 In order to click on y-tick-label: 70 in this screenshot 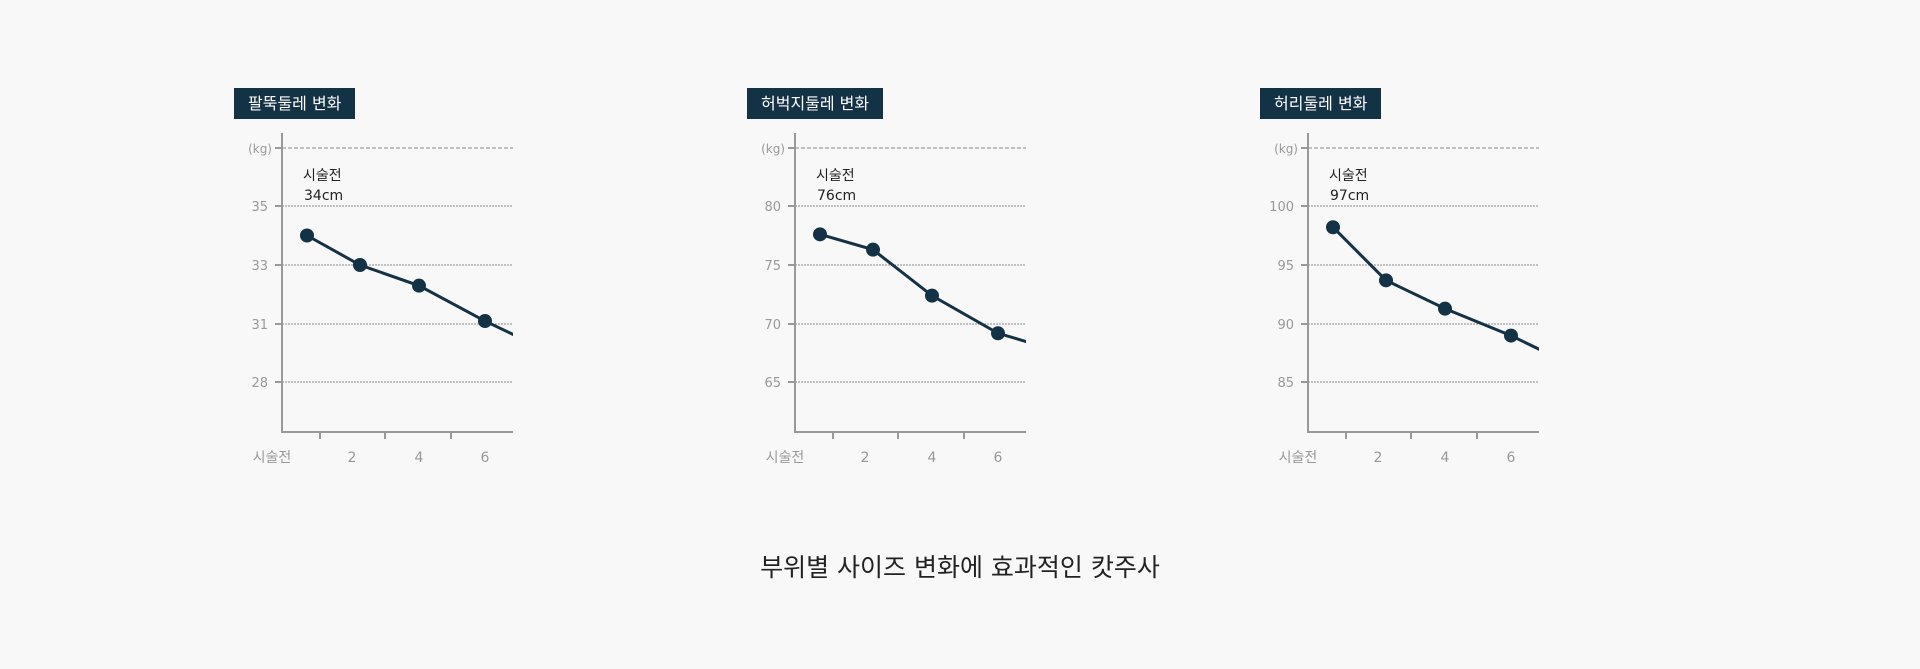, I will do `click(772, 325)`.